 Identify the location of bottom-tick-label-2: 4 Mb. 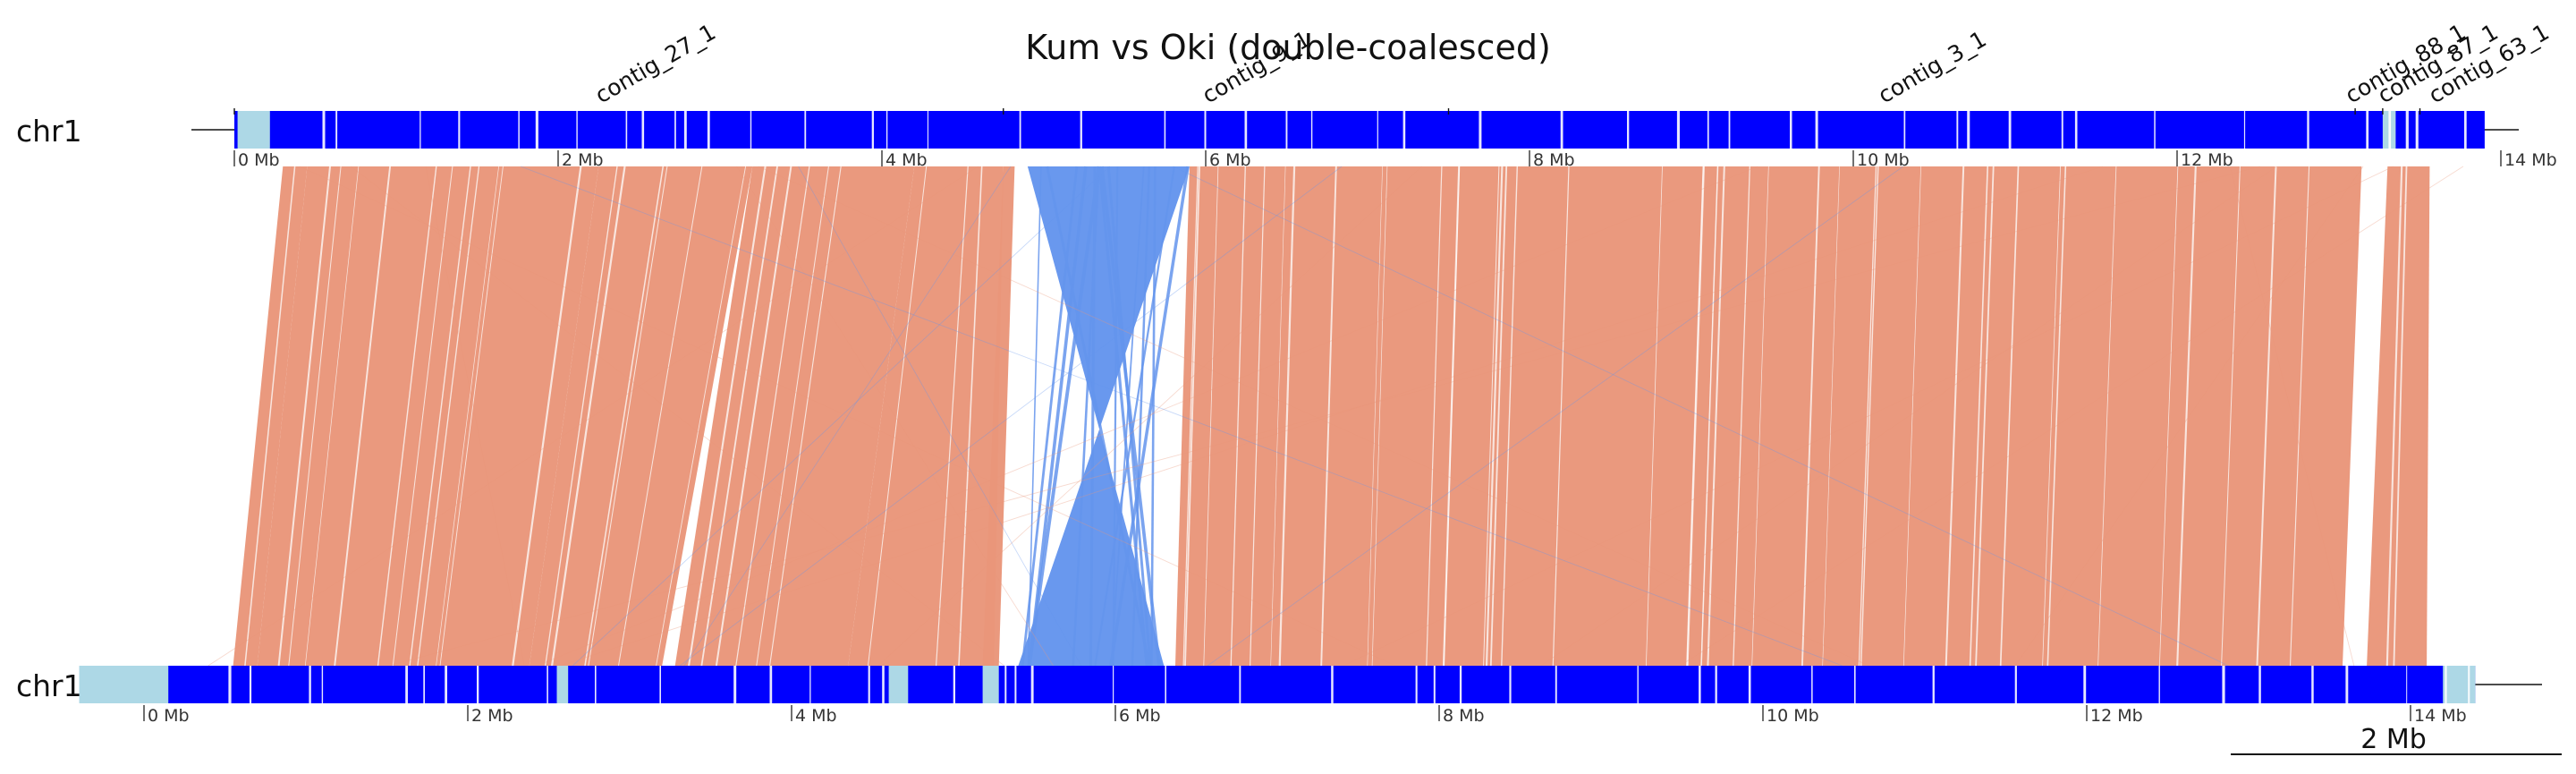
(816, 716).